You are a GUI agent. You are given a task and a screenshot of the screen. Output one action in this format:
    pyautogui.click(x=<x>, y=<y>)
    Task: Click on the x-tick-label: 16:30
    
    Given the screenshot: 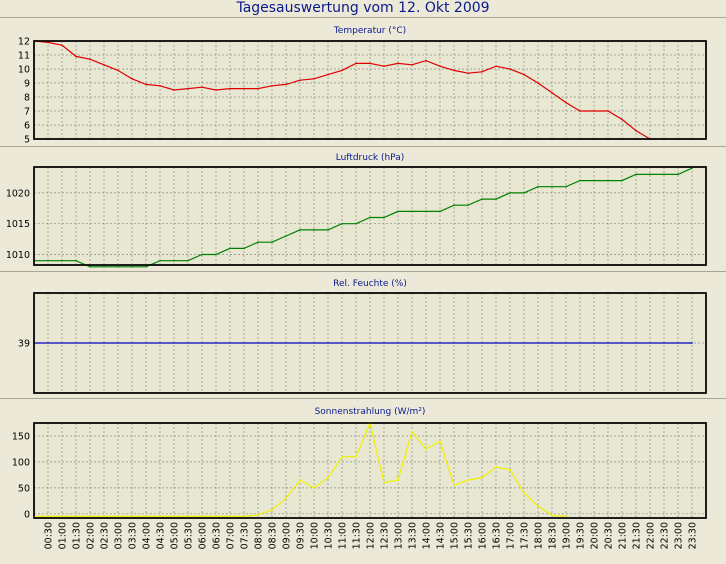 What is the action you would take?
    pyautogui.click(x=497, y=535)
    